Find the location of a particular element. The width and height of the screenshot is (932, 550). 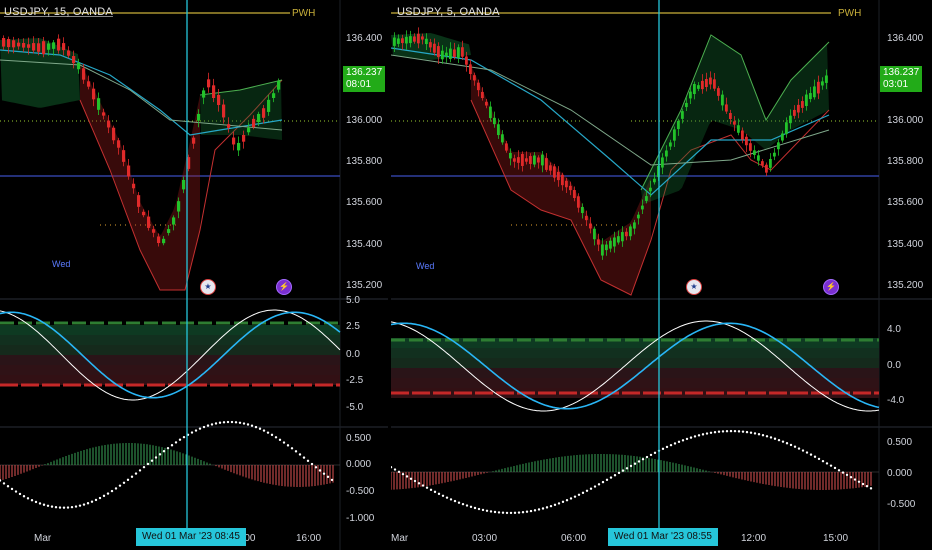

left-price-tick: 136.000 is located at coordinates (364, 120).